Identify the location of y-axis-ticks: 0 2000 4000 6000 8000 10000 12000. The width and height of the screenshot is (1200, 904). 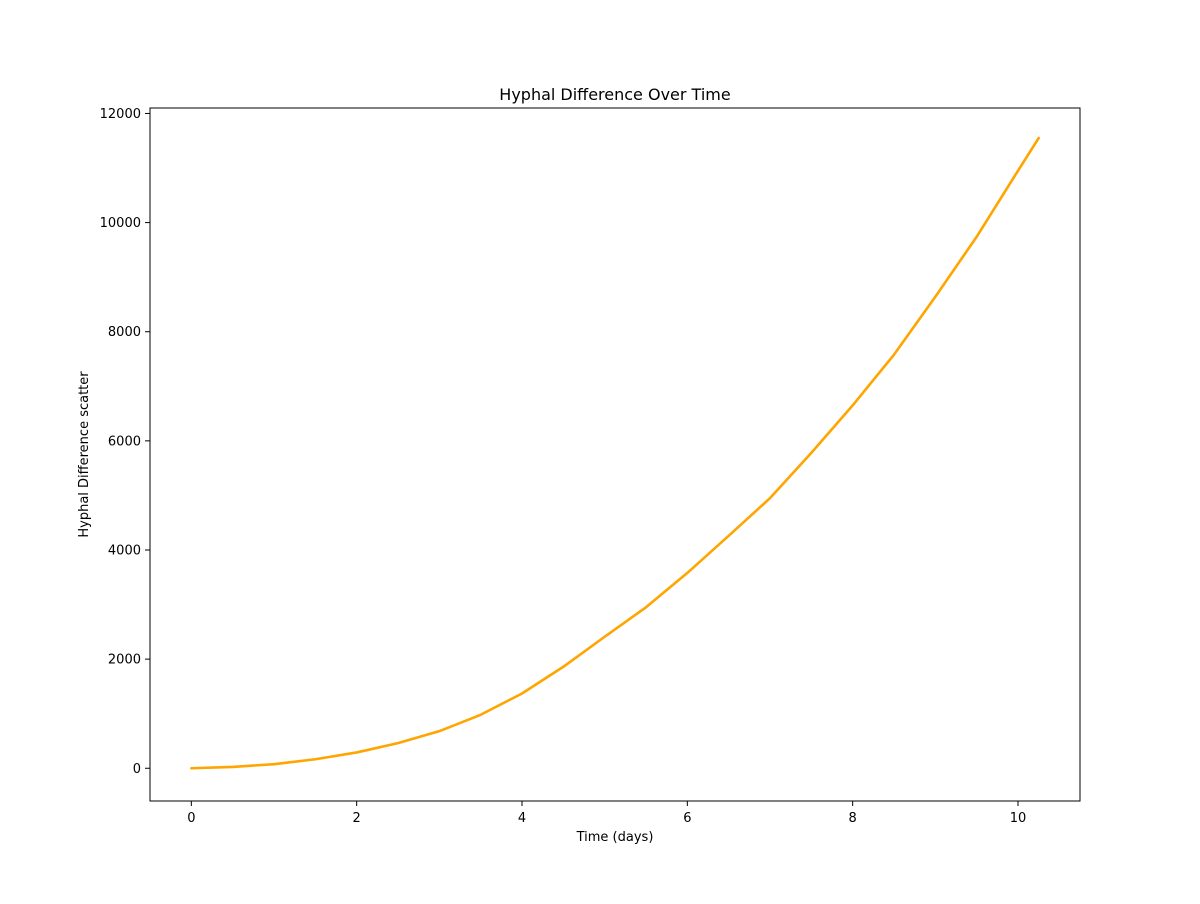
(125, 442).